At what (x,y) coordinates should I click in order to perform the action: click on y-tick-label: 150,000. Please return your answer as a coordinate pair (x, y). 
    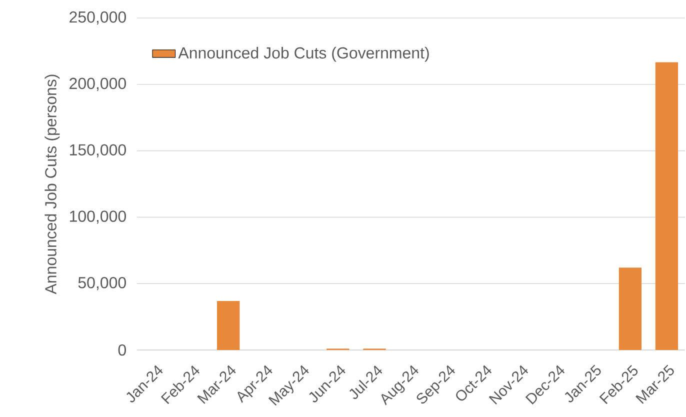
    Looking at the image, I should click on (98, 151).